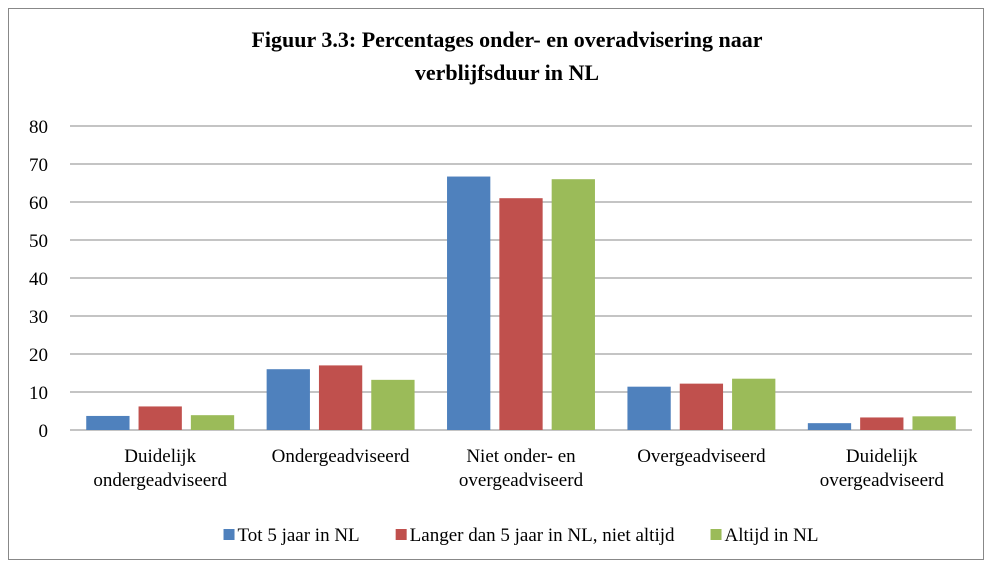 The width and height of the screenshot is (989, 563). What do you see at coordinates (299, 535) in the screenshot?
I see `legend-label: Tot 5 jaar in NL` at bounding box center [299, 535].